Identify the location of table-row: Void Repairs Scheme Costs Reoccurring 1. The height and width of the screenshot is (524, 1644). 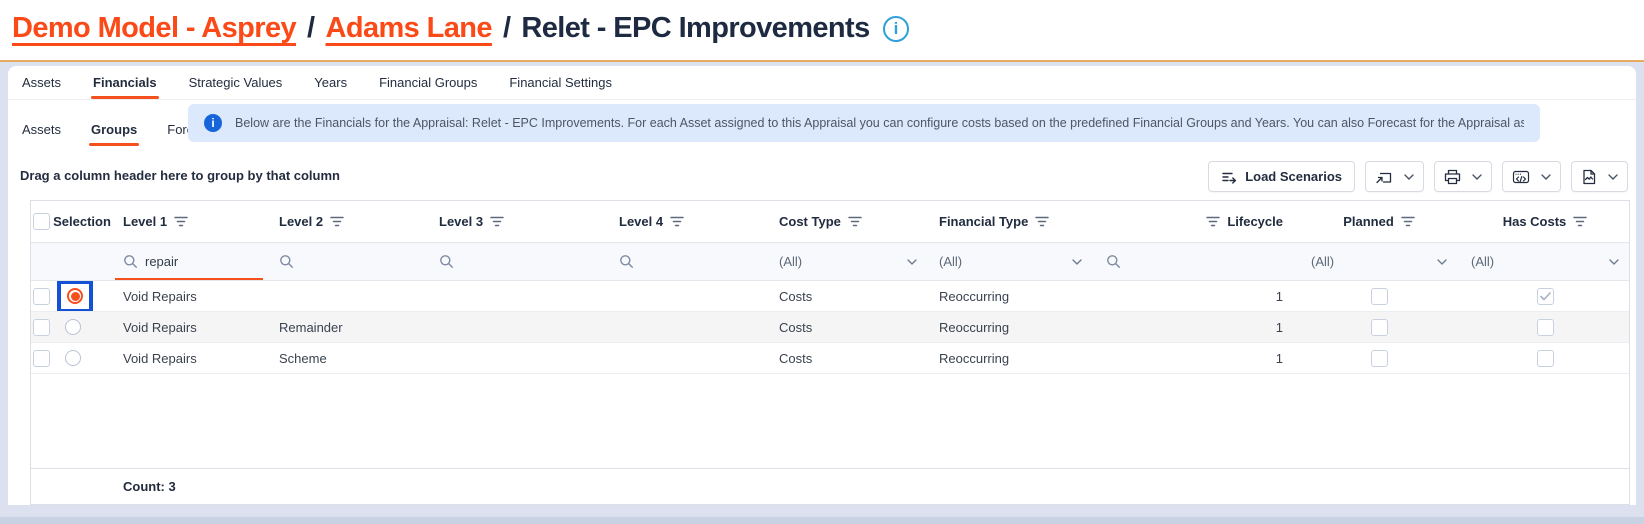
(830, 358).